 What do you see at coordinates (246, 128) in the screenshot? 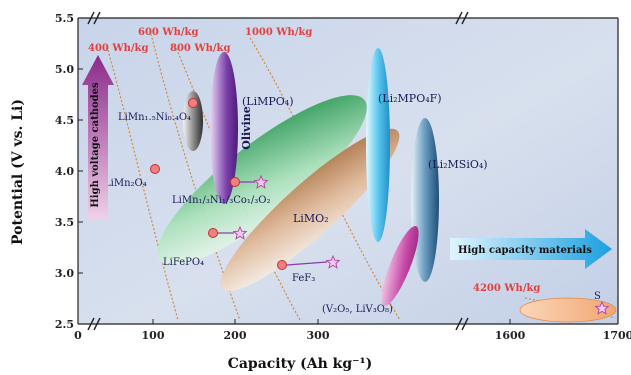
I see `region-label-olivine: Olivine` at bounding box center [246, 128].